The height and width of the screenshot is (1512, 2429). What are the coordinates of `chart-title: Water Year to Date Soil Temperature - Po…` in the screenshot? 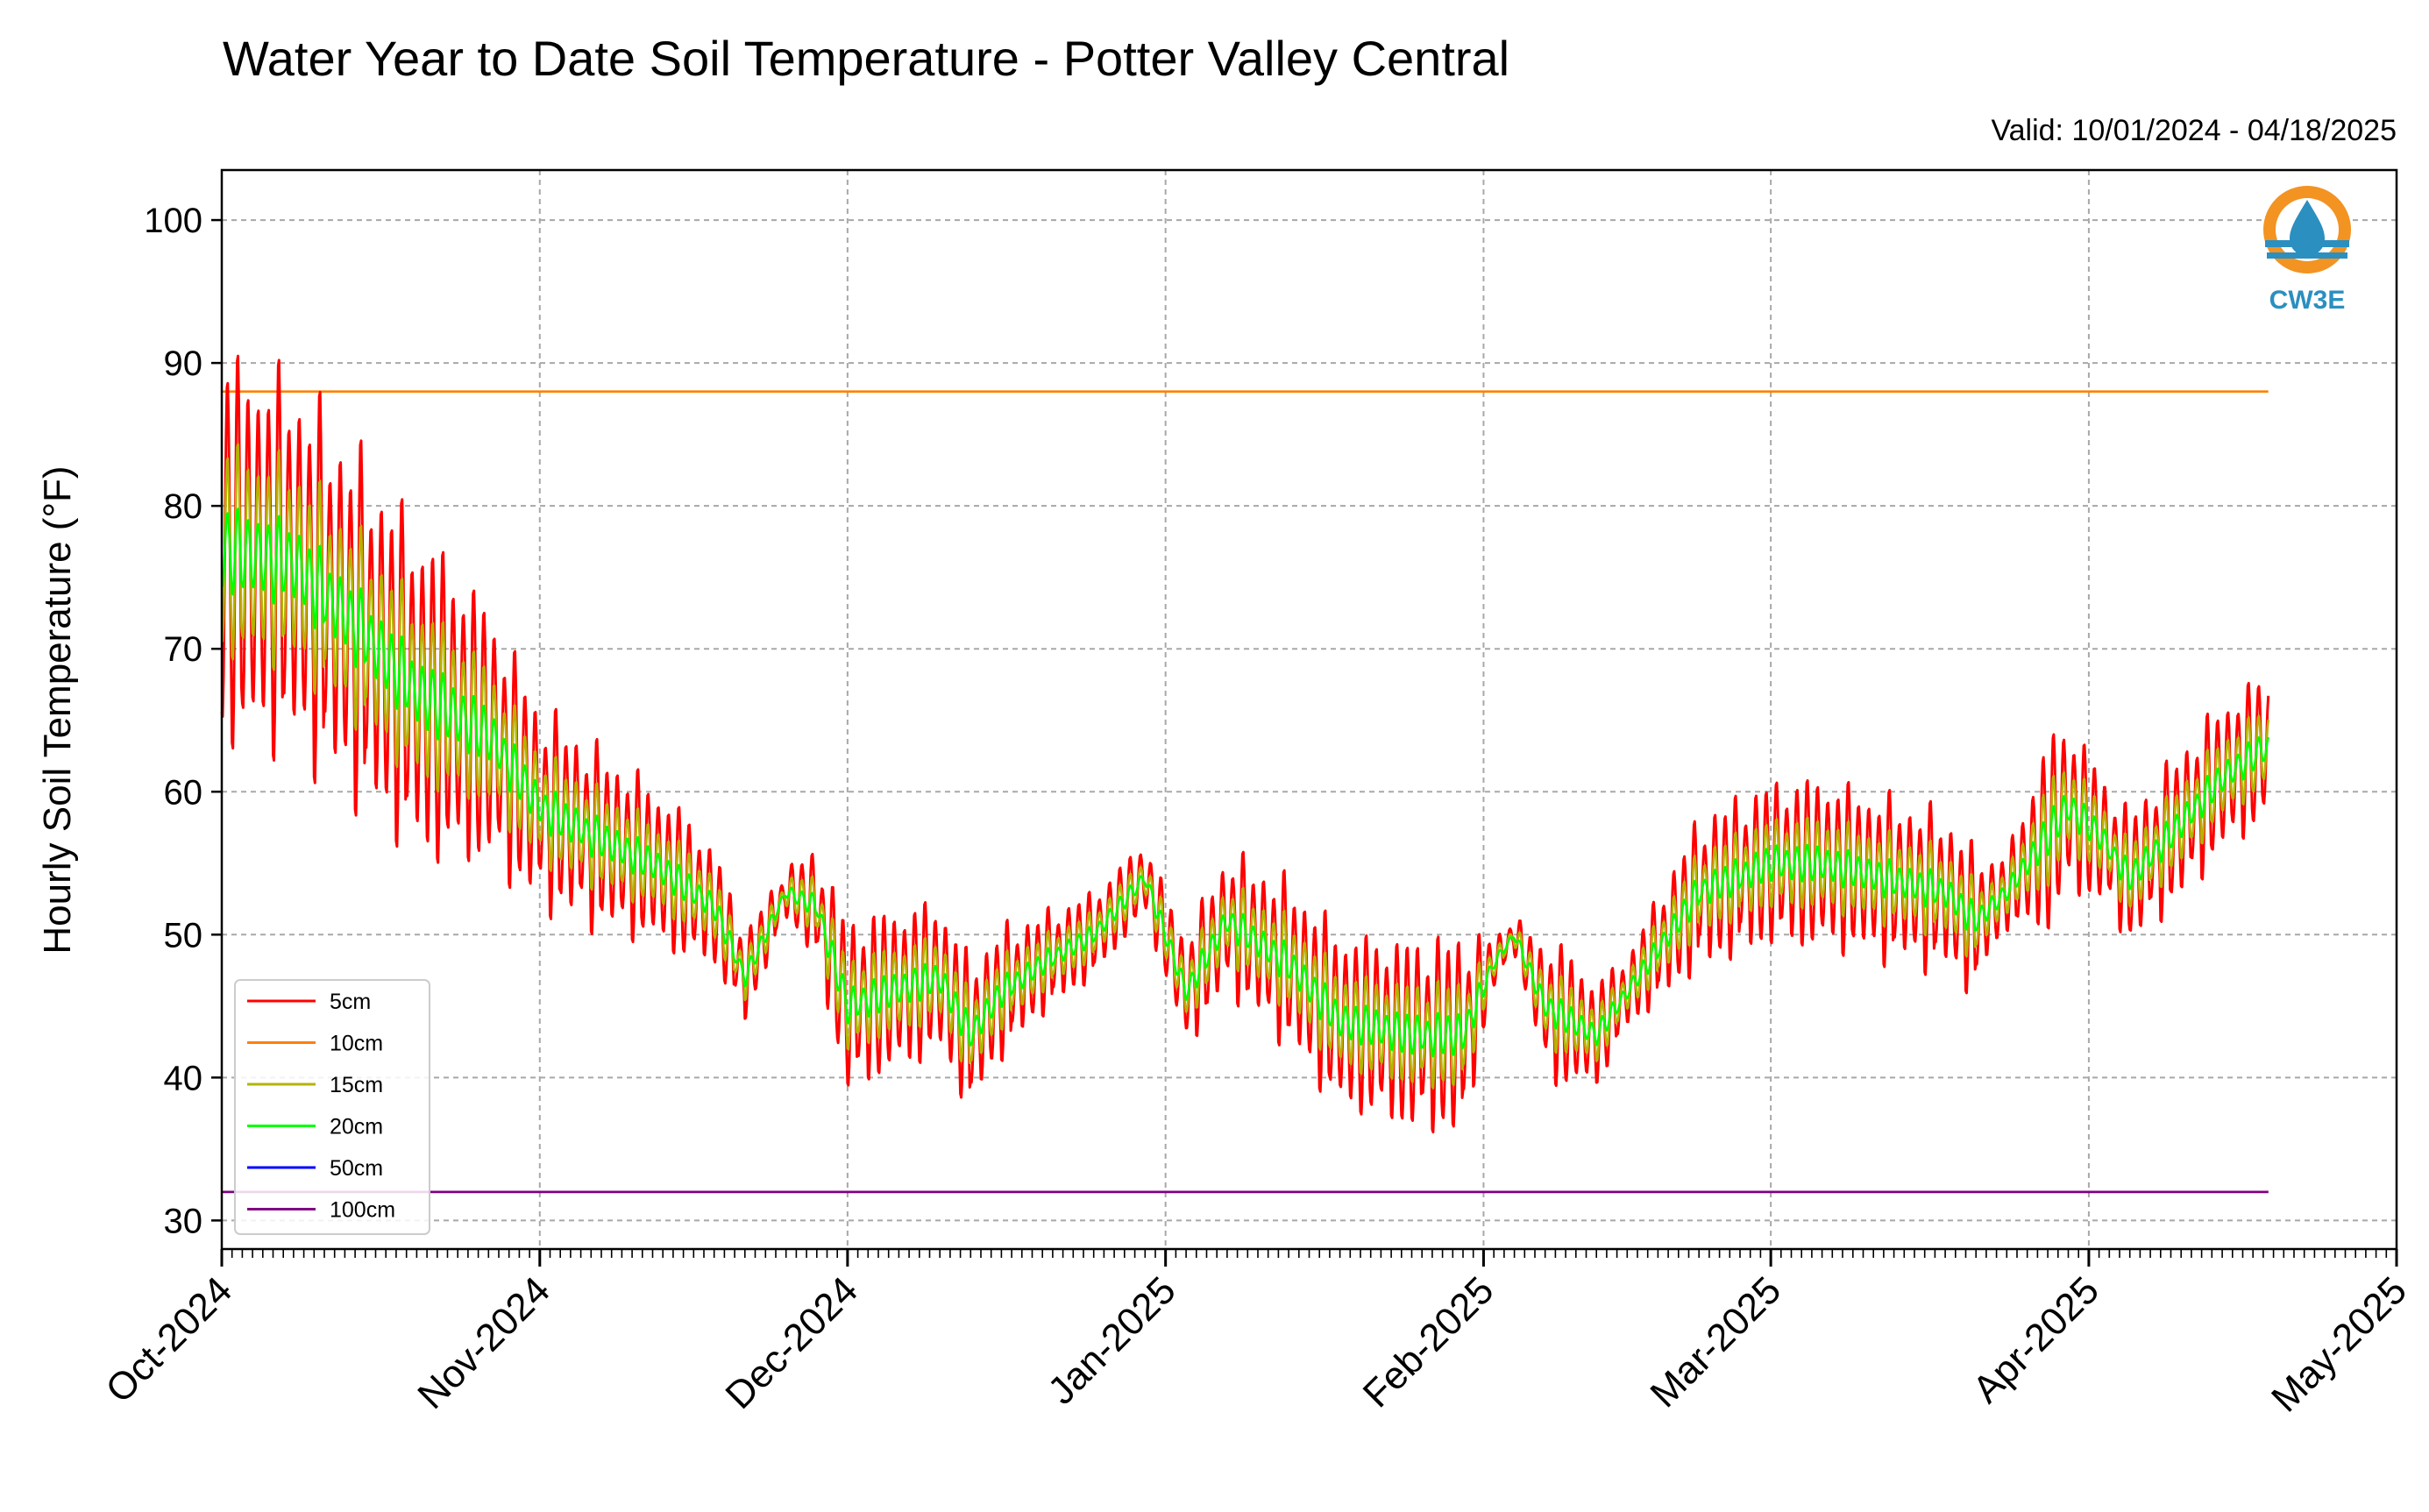 It's located at (866, 58).